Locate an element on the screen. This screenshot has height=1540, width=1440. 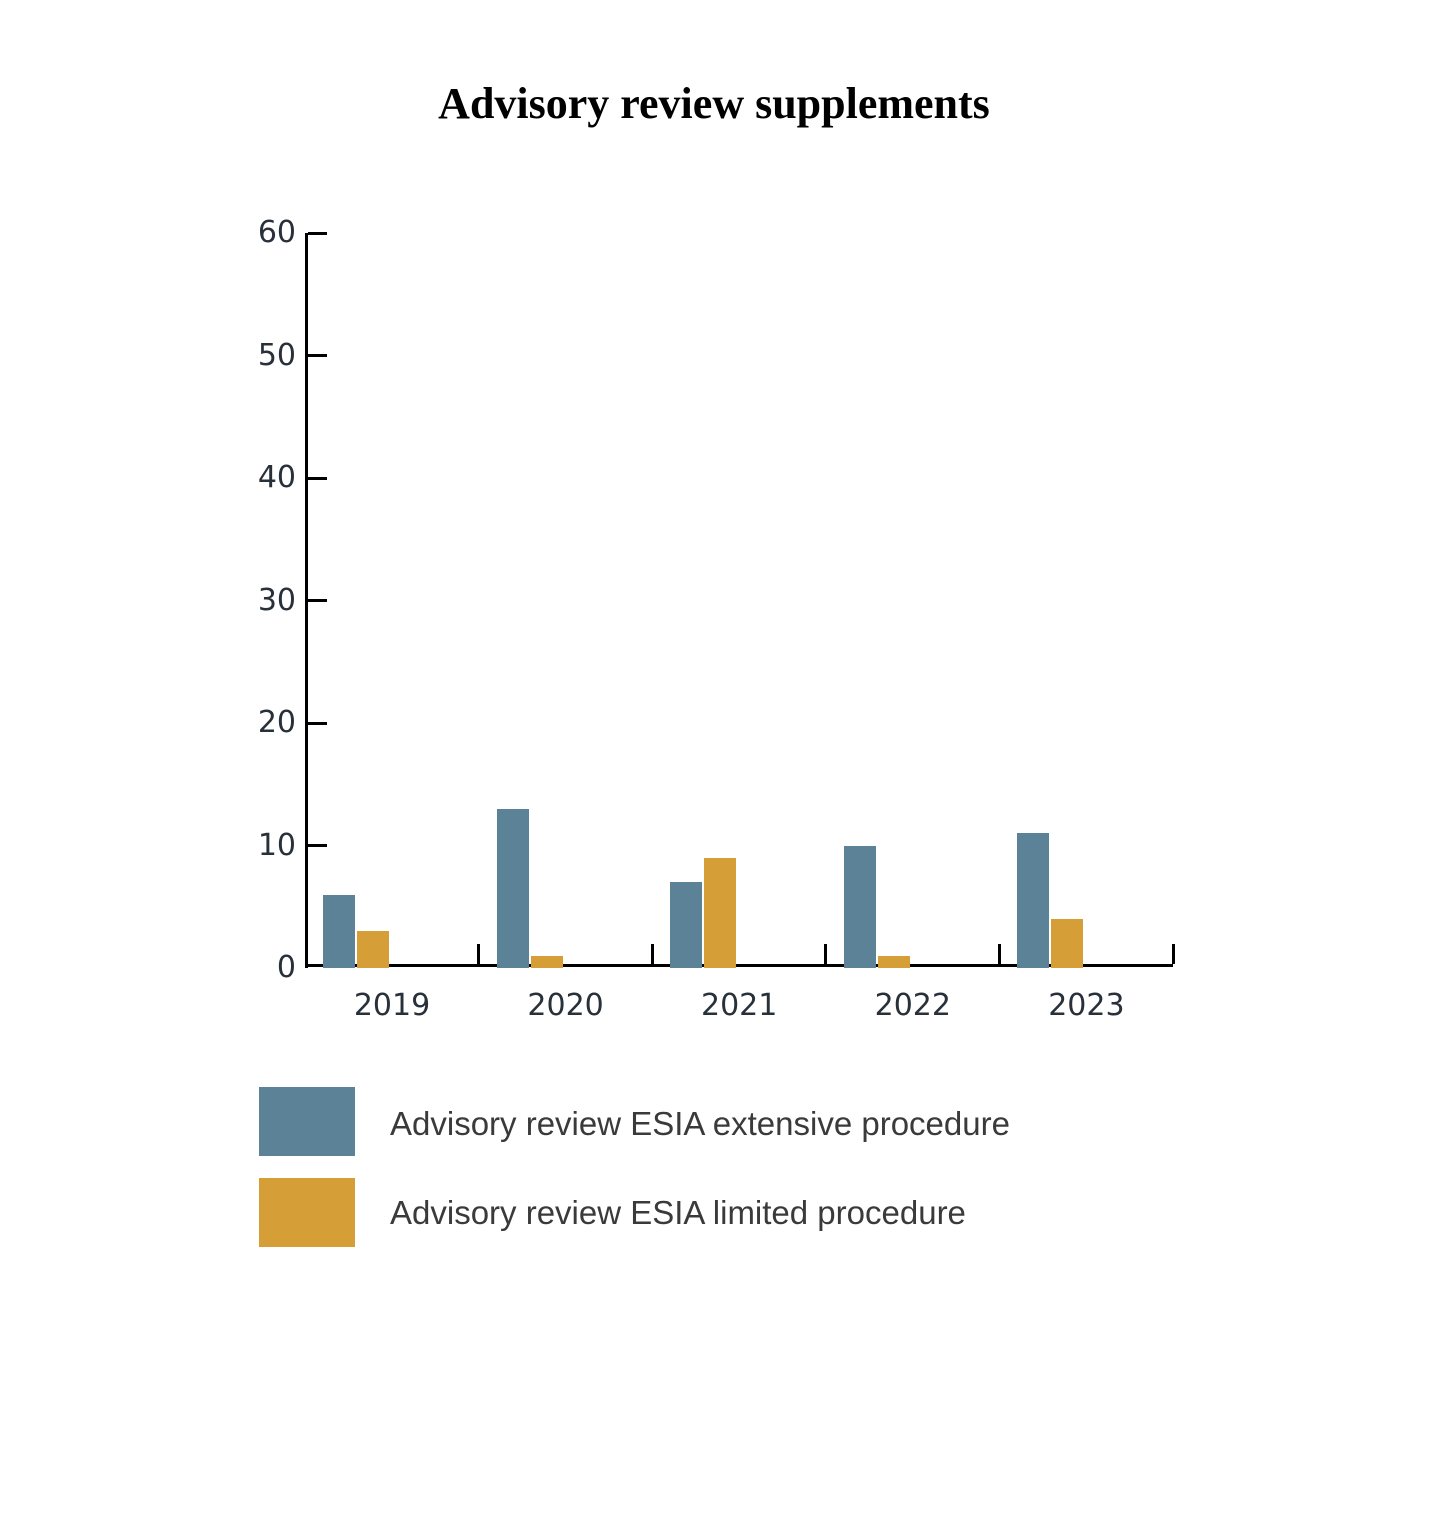
bar-2023-extensive is located at coordinates (1033, 900).